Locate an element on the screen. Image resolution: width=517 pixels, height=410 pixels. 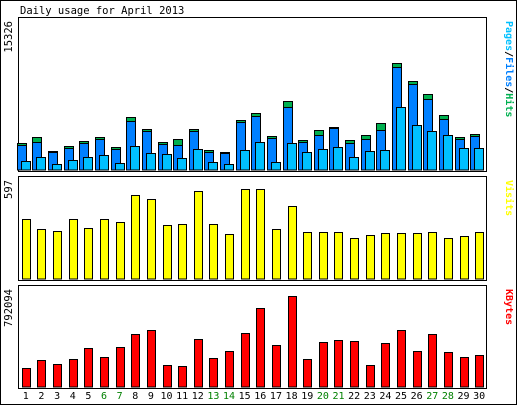
y-max-label: 597 is located at coordinates (9, 189).